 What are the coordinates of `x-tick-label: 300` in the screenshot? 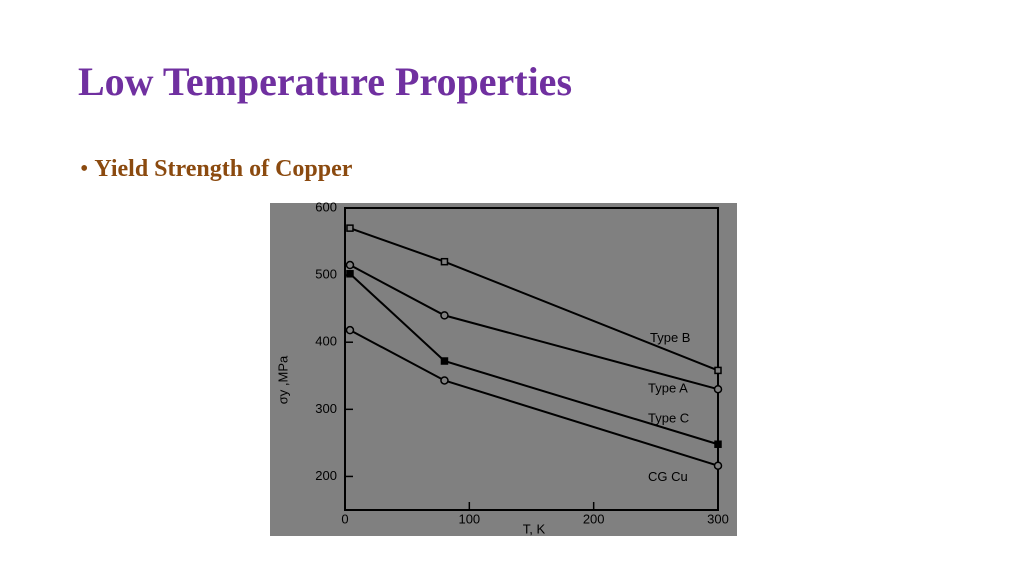 It's located at (718, 518).